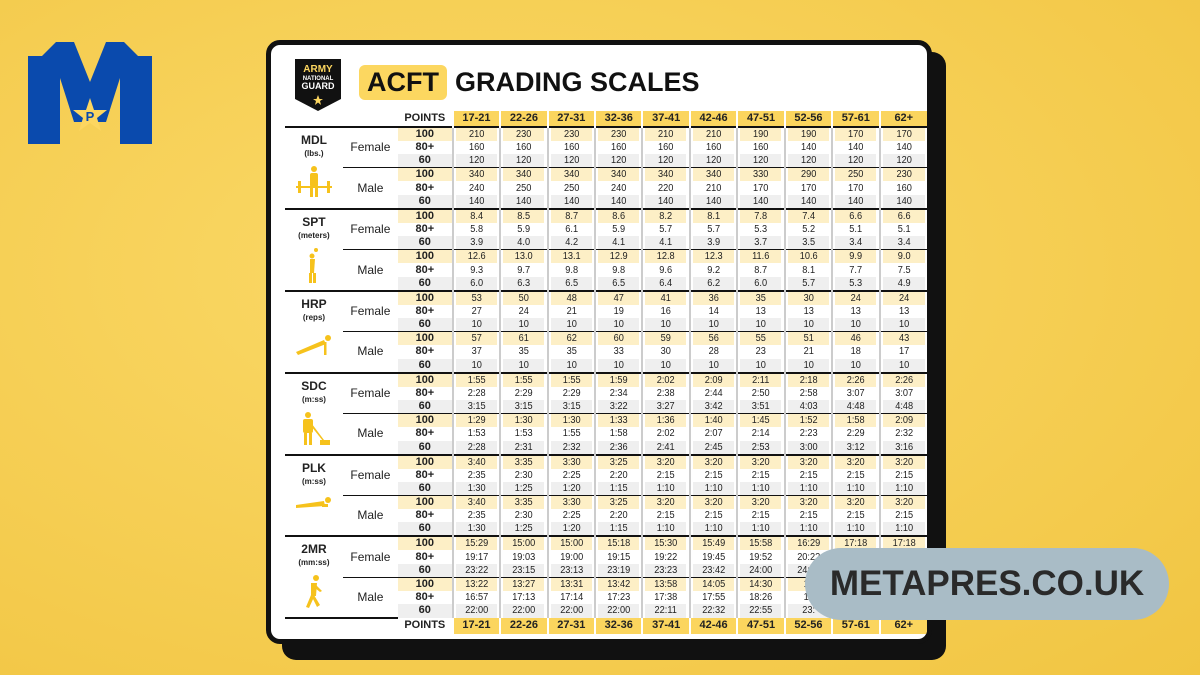 This screenshot has height=675, width=1200. Describe the element at coordinates (425, 310) in the screenshot. I see `points-cell: 80+` at that location.